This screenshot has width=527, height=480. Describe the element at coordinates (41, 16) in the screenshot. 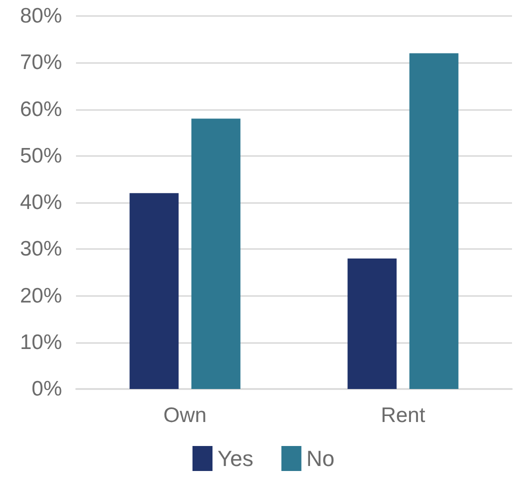

I see `y-tick-label: 80%` at that location.